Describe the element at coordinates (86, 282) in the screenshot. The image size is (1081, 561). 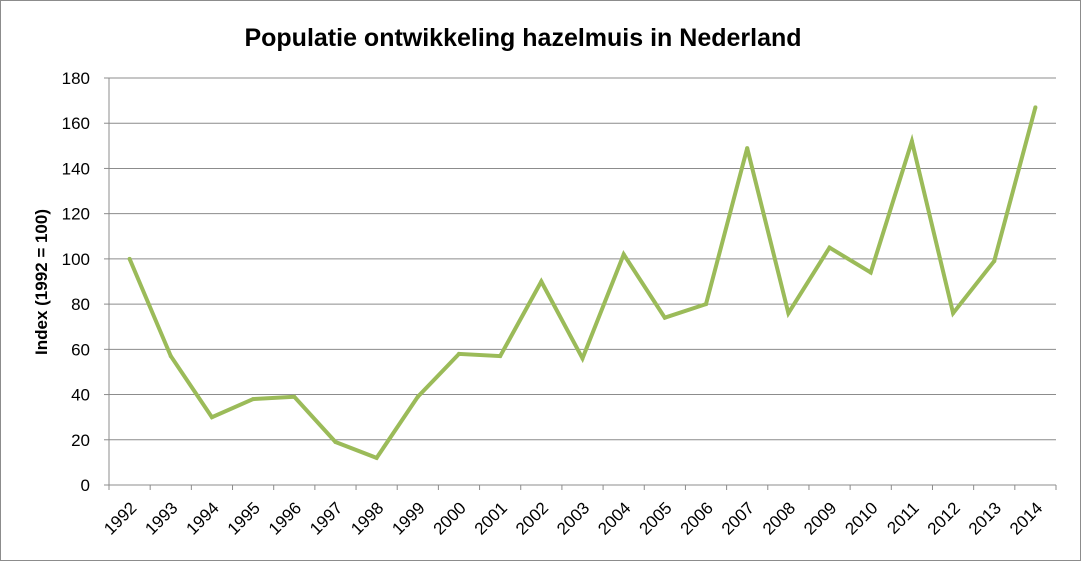
I see `y-axis: 0 20 40 60 80 100 120 140 160 180` at that location.